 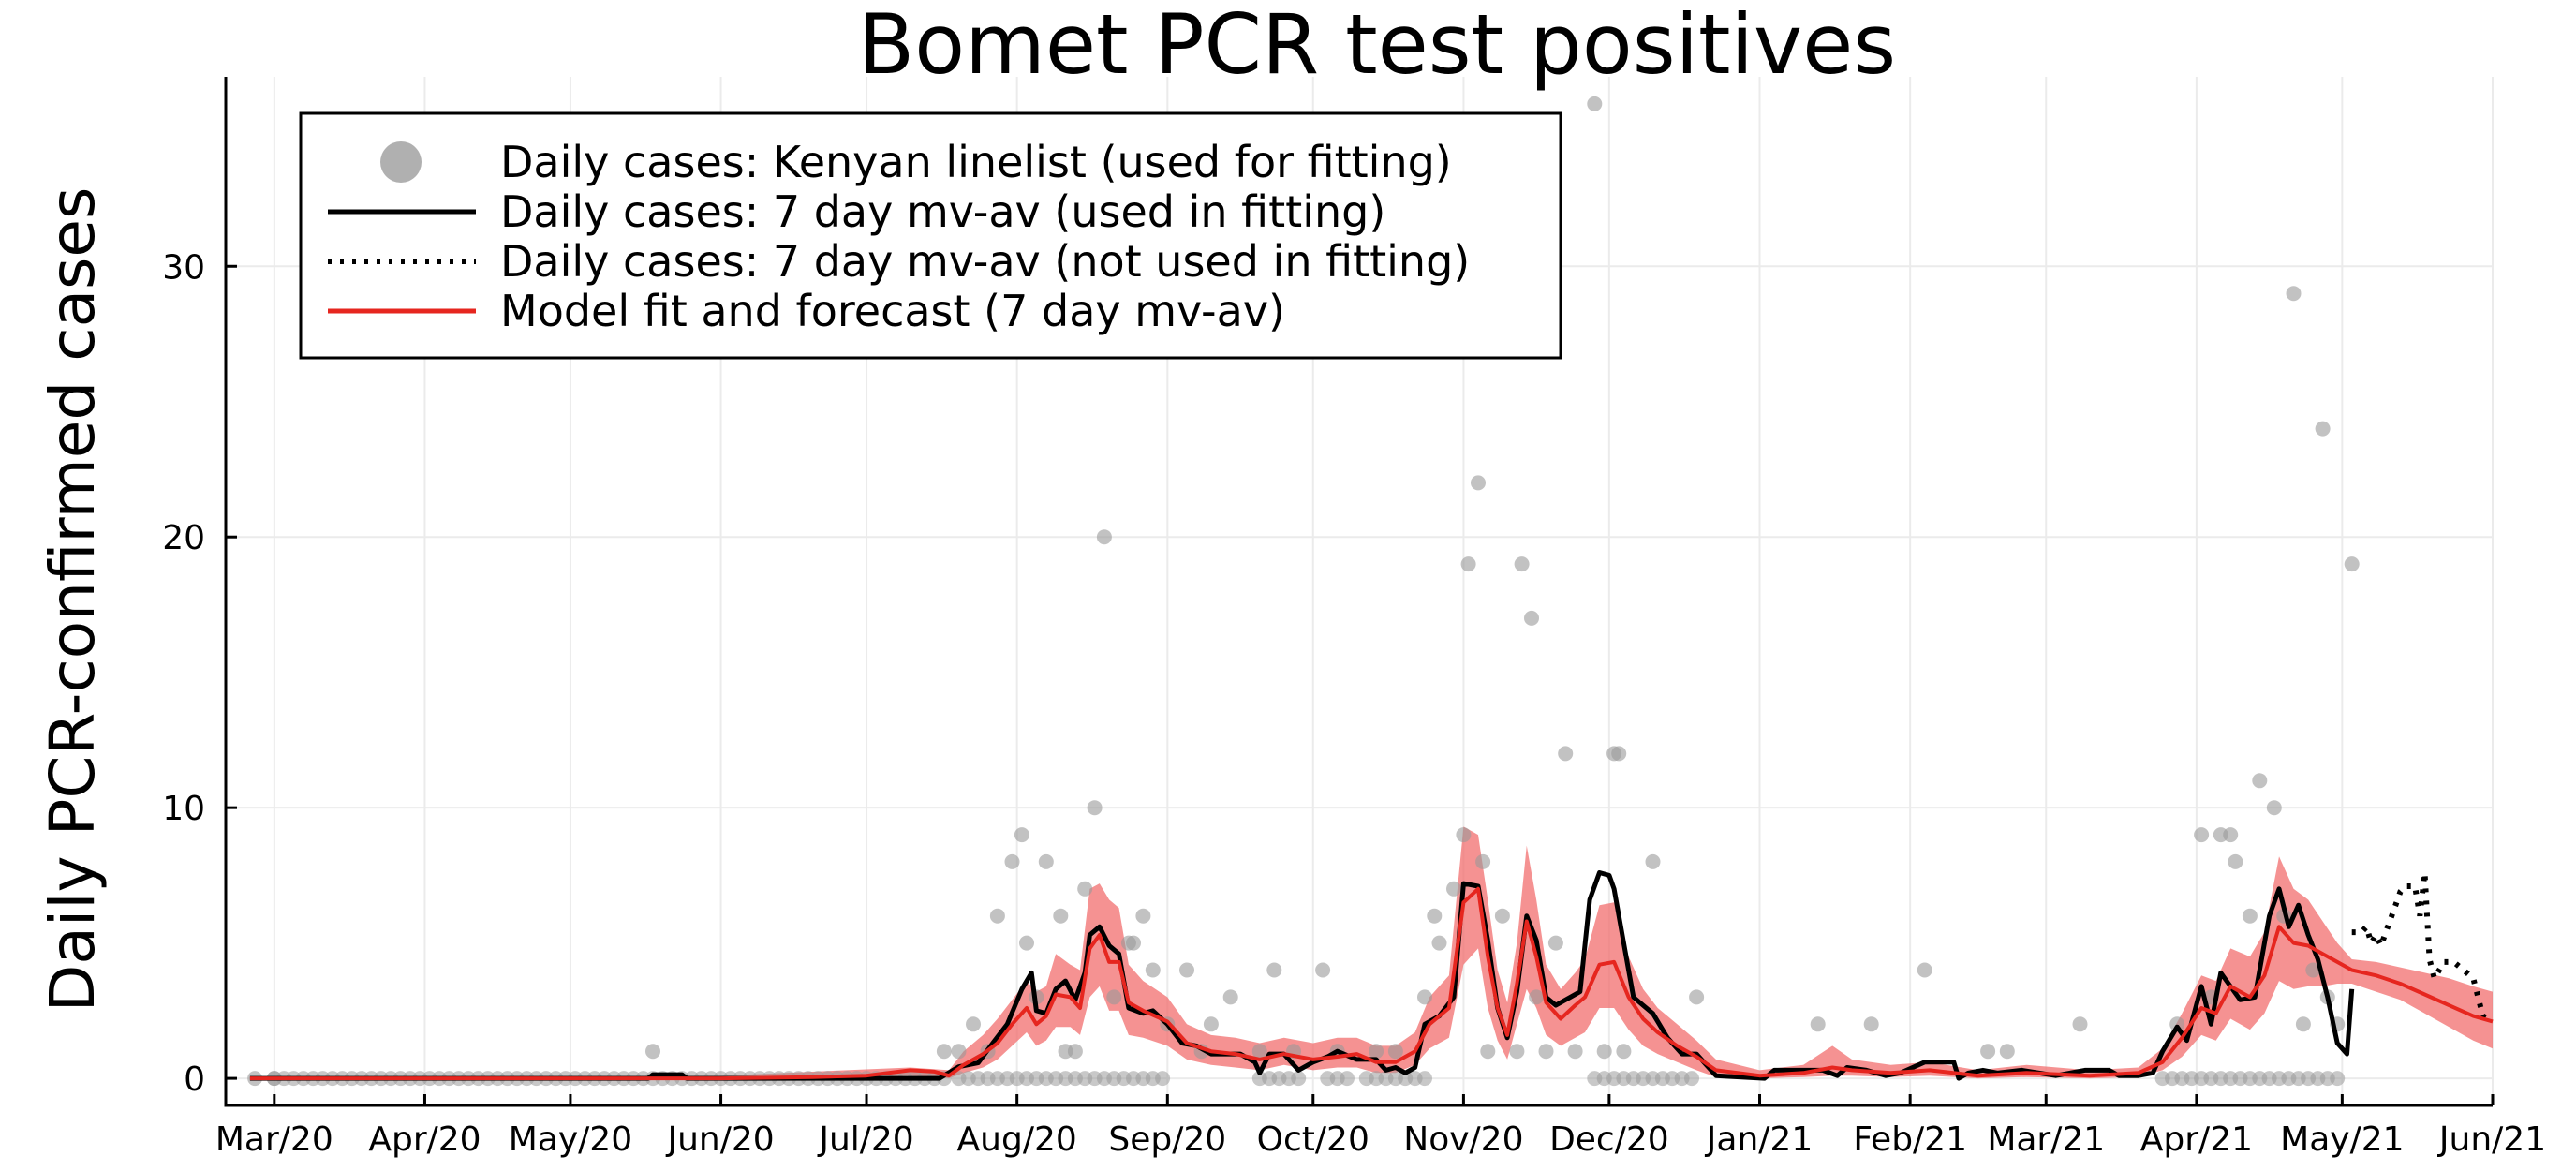 I want to click on x-tick-label: Jul/20, so click(x=865, y=1139).